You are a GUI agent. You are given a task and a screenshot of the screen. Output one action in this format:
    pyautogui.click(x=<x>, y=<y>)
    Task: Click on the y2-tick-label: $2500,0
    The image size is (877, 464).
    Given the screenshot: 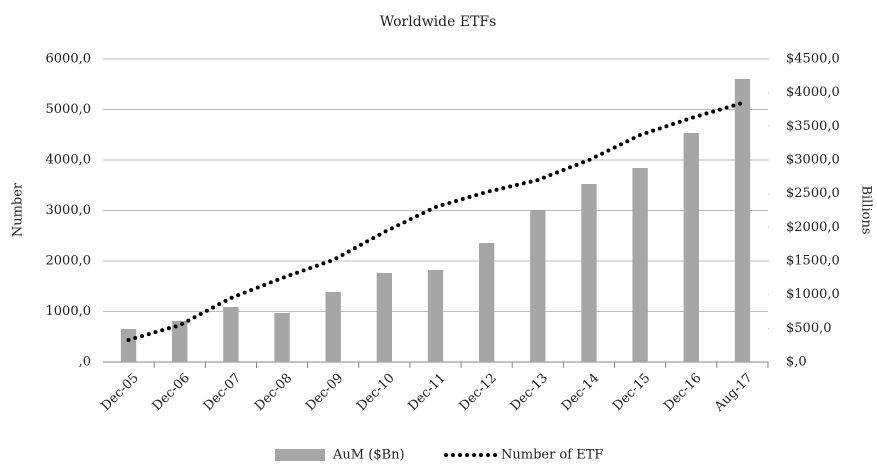 What is the action you would take?
    pyautogui.click(x=813, y=193)
    